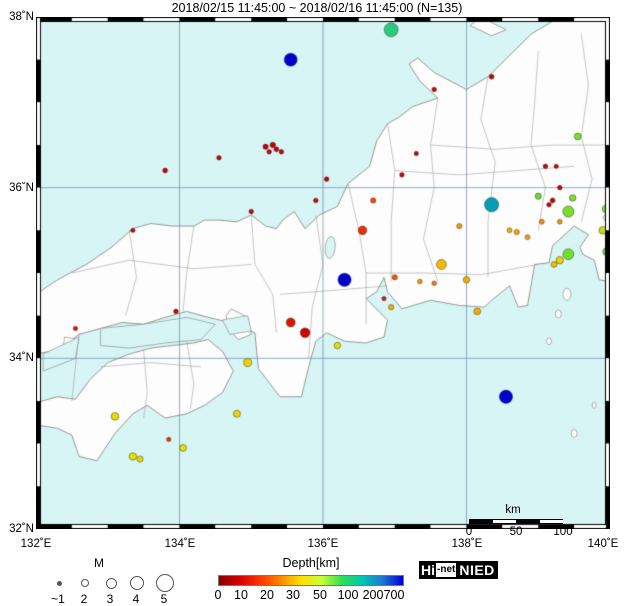  What do you see at coordinates (267, 595) in the screenshot?
I see `depth-tick-20: 20` at bounding box center [267, 595].